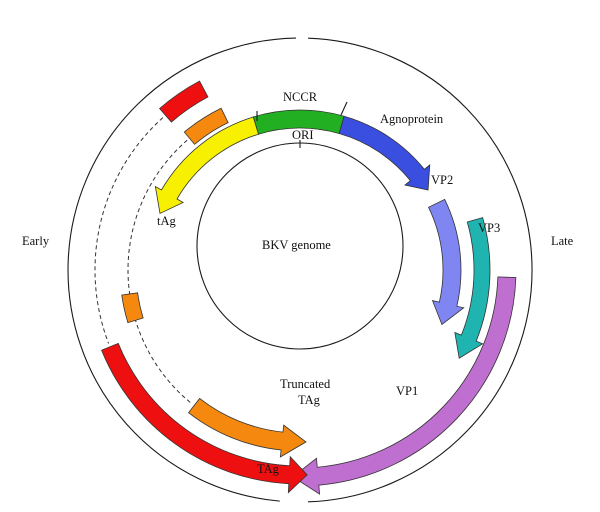  Describe the element at coordinates (296, 245) in the screenshot. I see `genome-label: BKV genome` at that location.